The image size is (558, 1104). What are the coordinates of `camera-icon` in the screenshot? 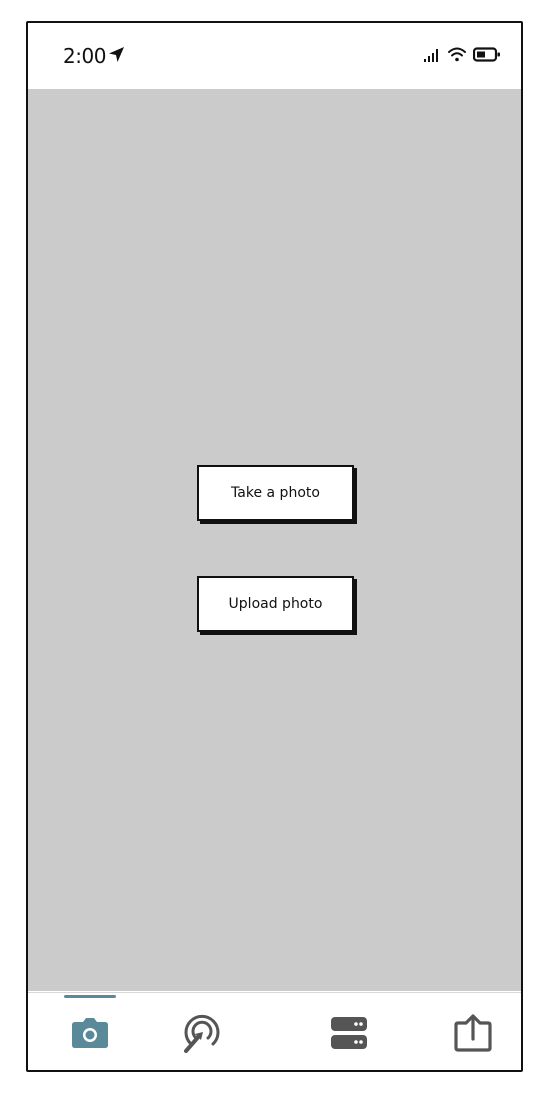 It's located at (90, 1033).